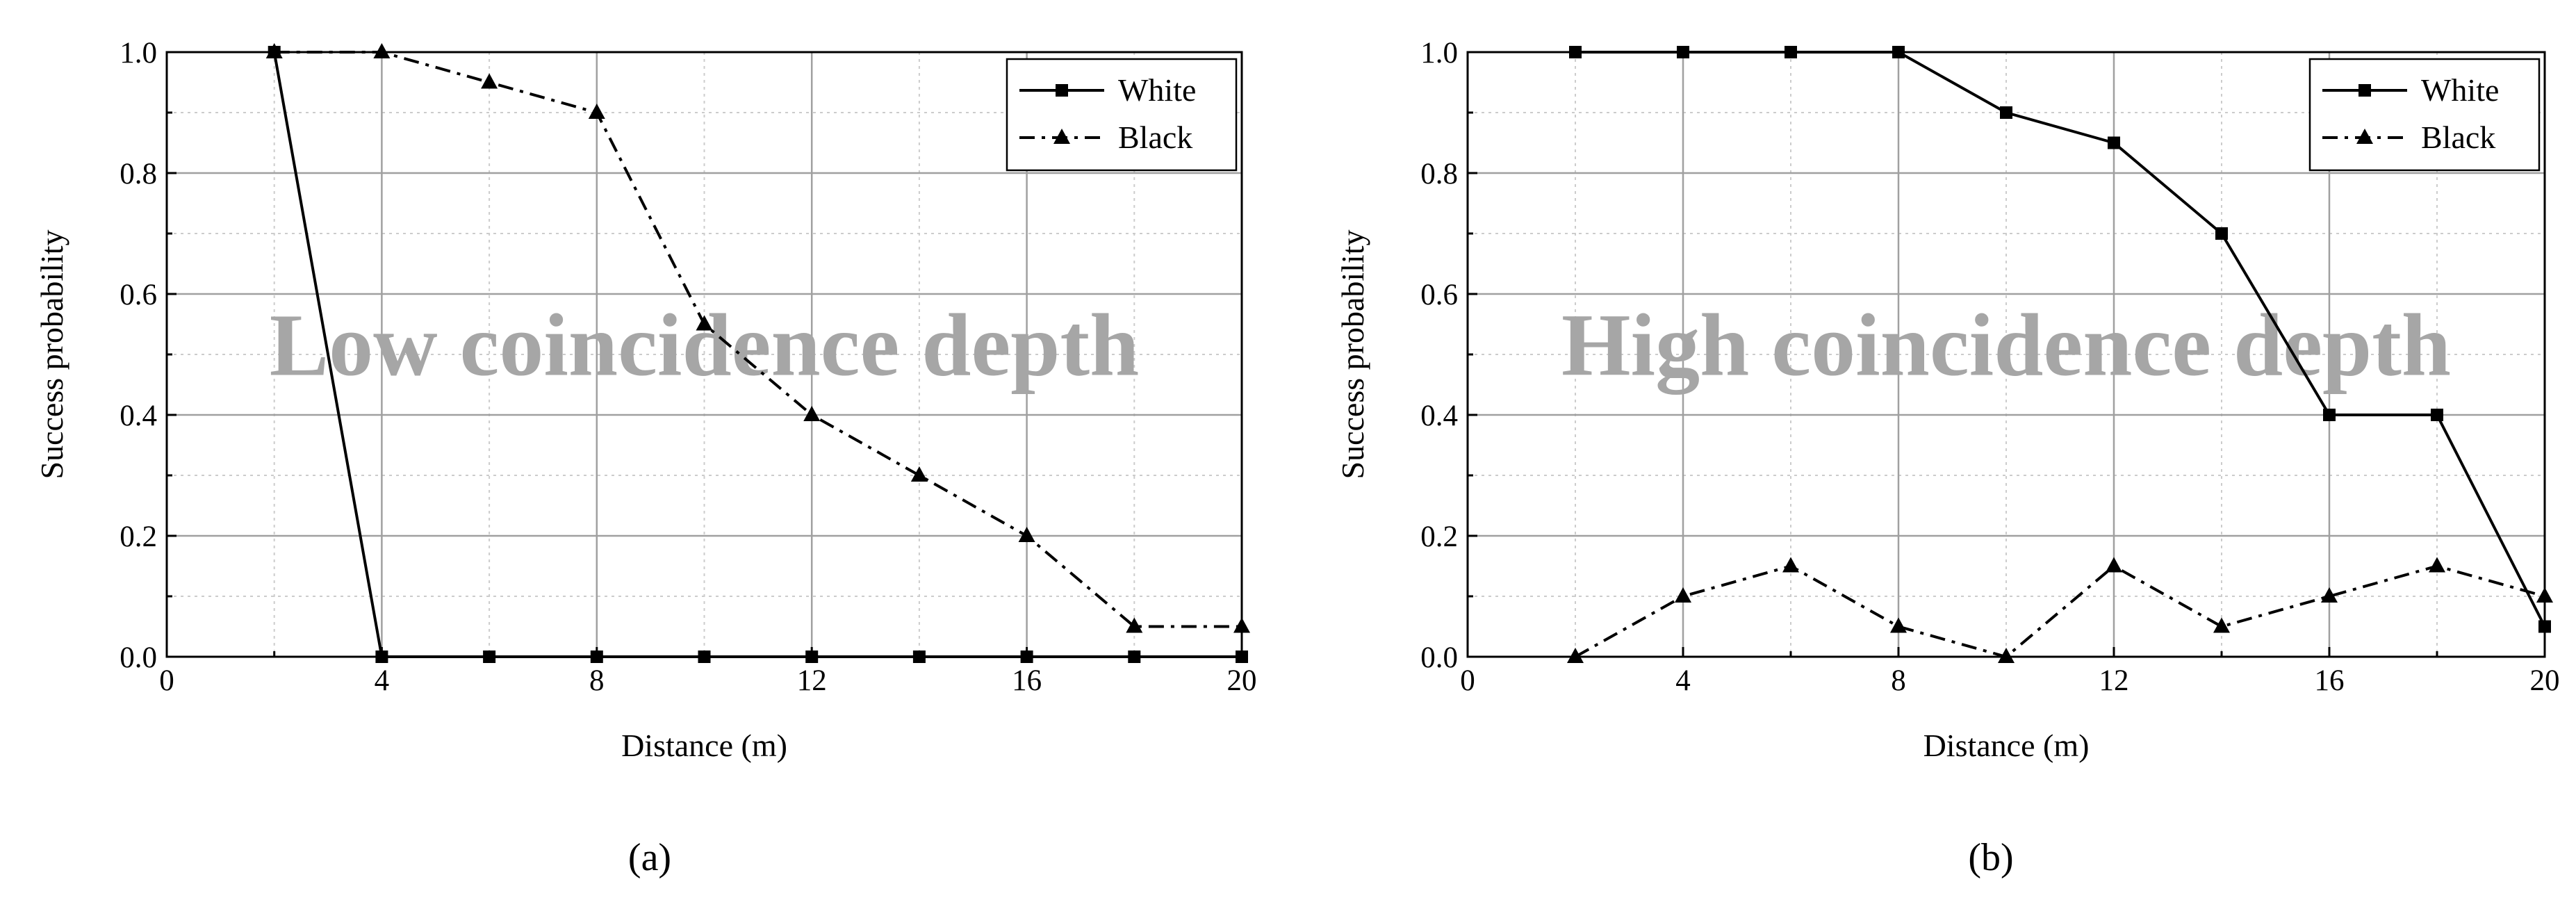 The height and width of the screenshot is (900, 2576). Describe the element at coordinates (2006, 344) in the screenshot. I see `overlay-label: High coincidence depth` at that location.